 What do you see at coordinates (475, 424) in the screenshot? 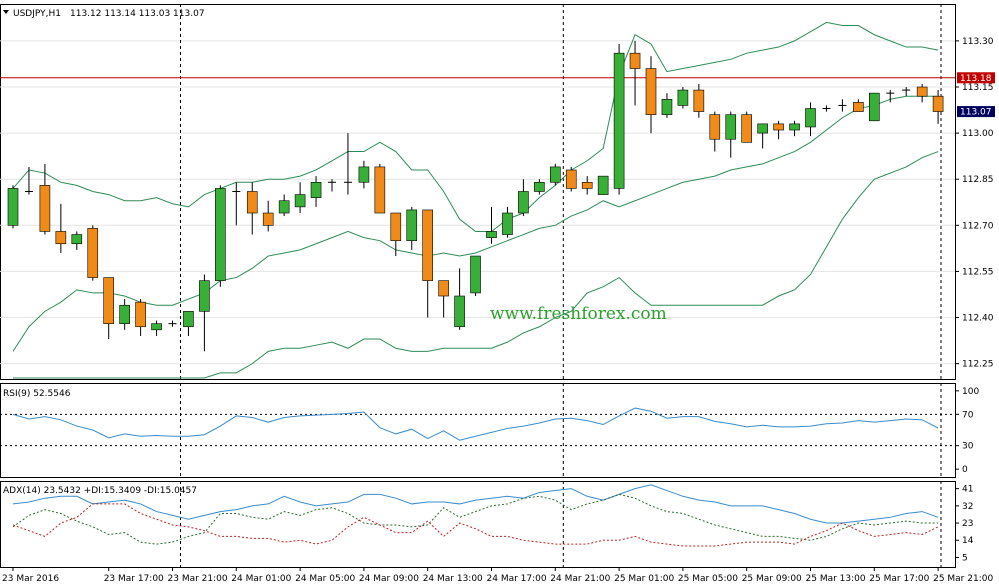
I see `rsi-line` at bounding box center [475, 424].